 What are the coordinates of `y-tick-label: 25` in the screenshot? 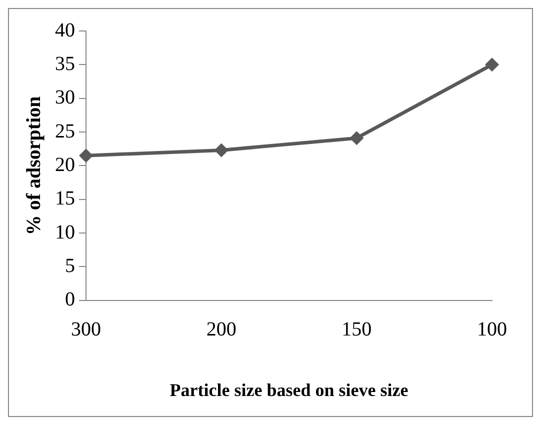 It's located at (65, 131).